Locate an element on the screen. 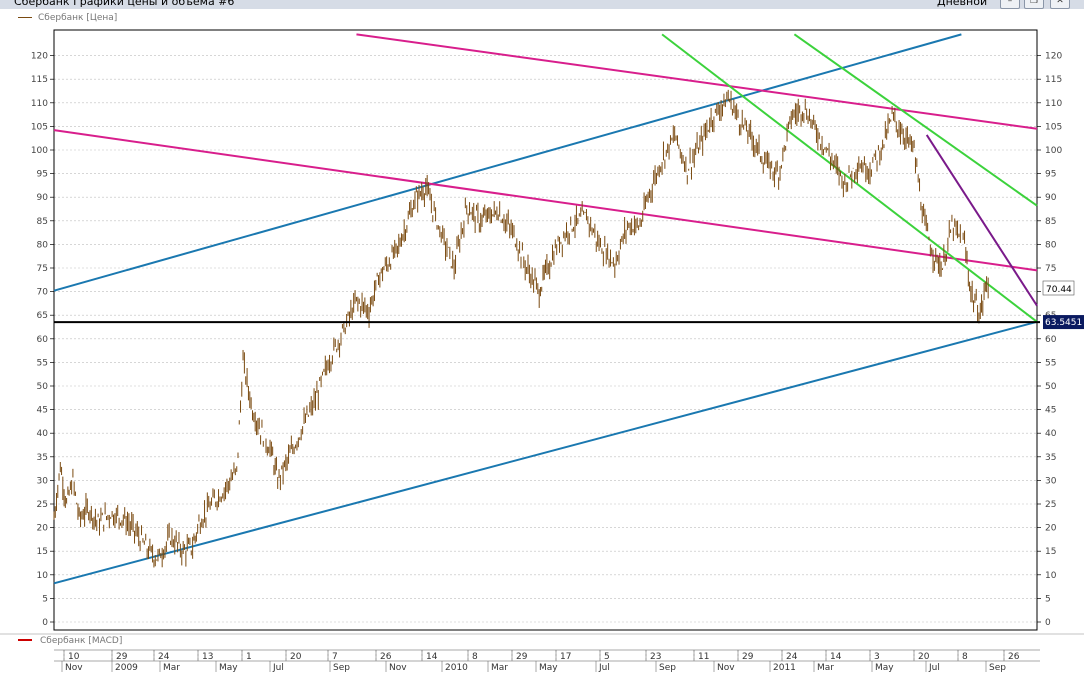 The height and width of the screenshot is (684, 1084). green-channel-upper is located at coordinates (915, 120).